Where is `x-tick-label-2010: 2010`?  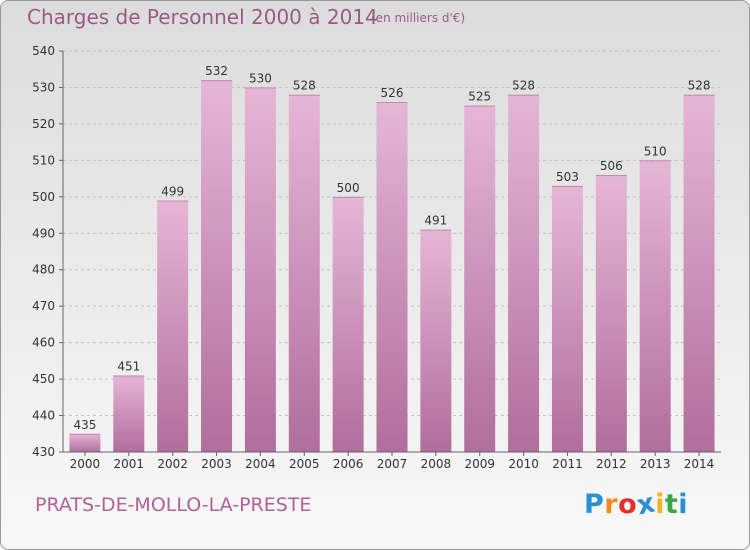 x-tick-label-2010: 2010 is located at coordinates (523, 464).